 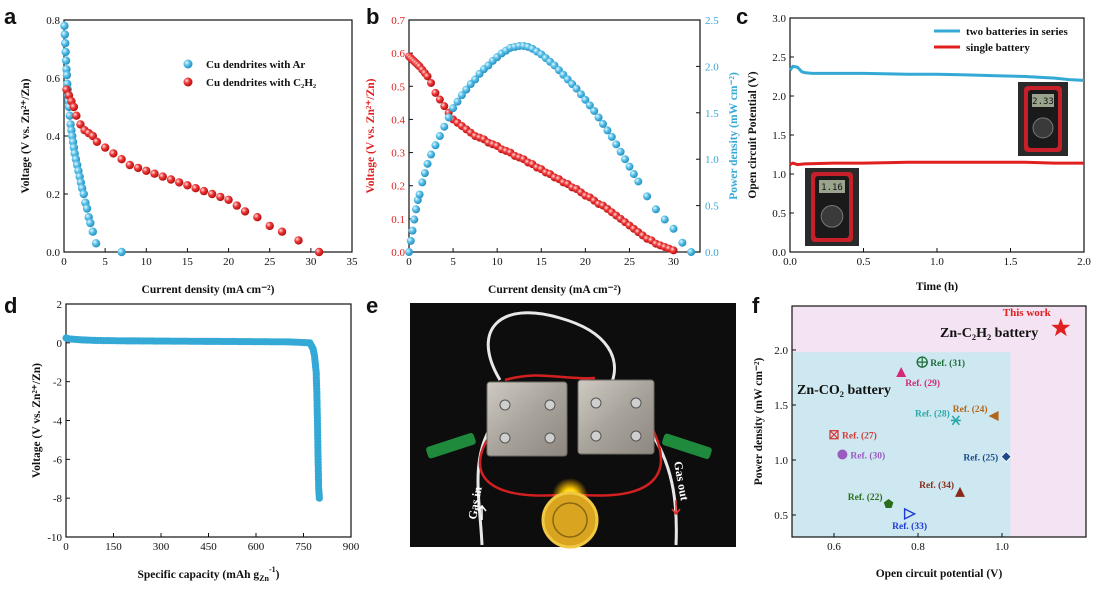 What do you see at coordinates (910, 514) in the screenshot?
I see `marker-triangle-right` at bounding box center [910, 514].